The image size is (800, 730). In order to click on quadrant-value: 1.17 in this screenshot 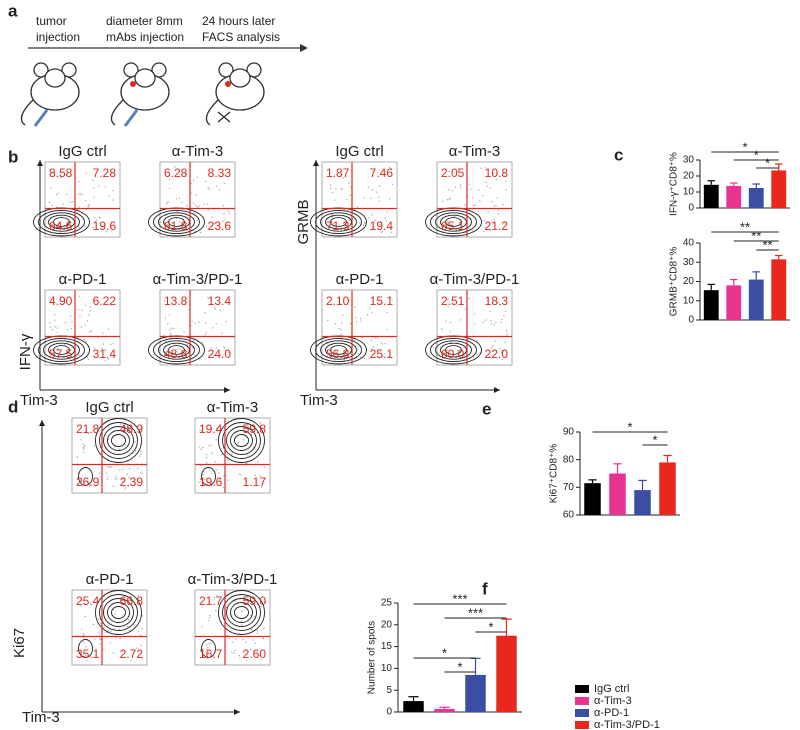, I will do `click(255, 482)`.